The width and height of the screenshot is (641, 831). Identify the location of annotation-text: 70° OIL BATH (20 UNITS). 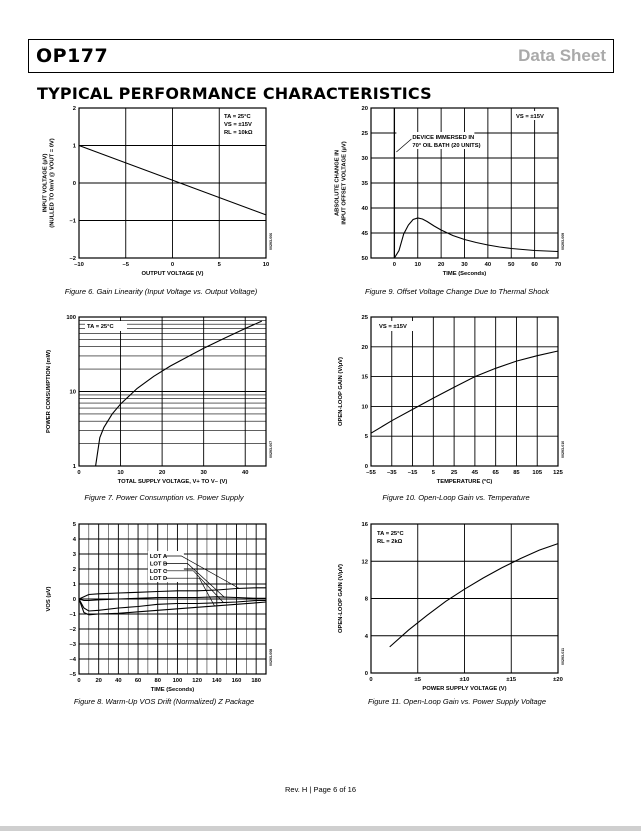
(446, 146).